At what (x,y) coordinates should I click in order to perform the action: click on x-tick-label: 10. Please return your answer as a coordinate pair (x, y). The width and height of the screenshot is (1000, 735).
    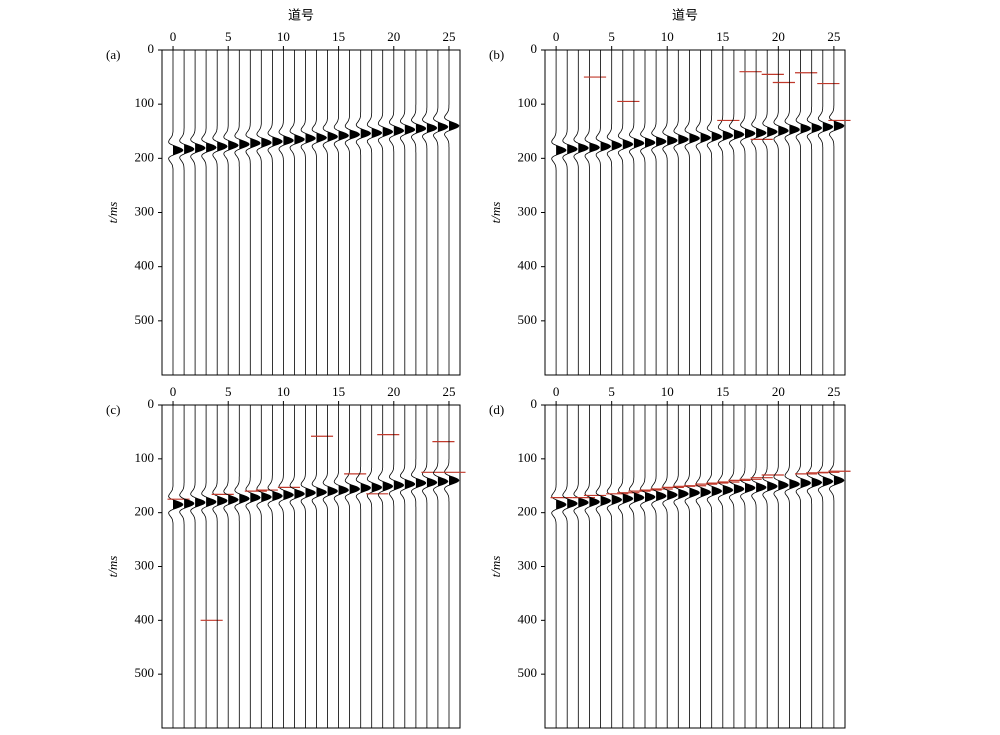
    Looking at the image, I should click on (667, 391).